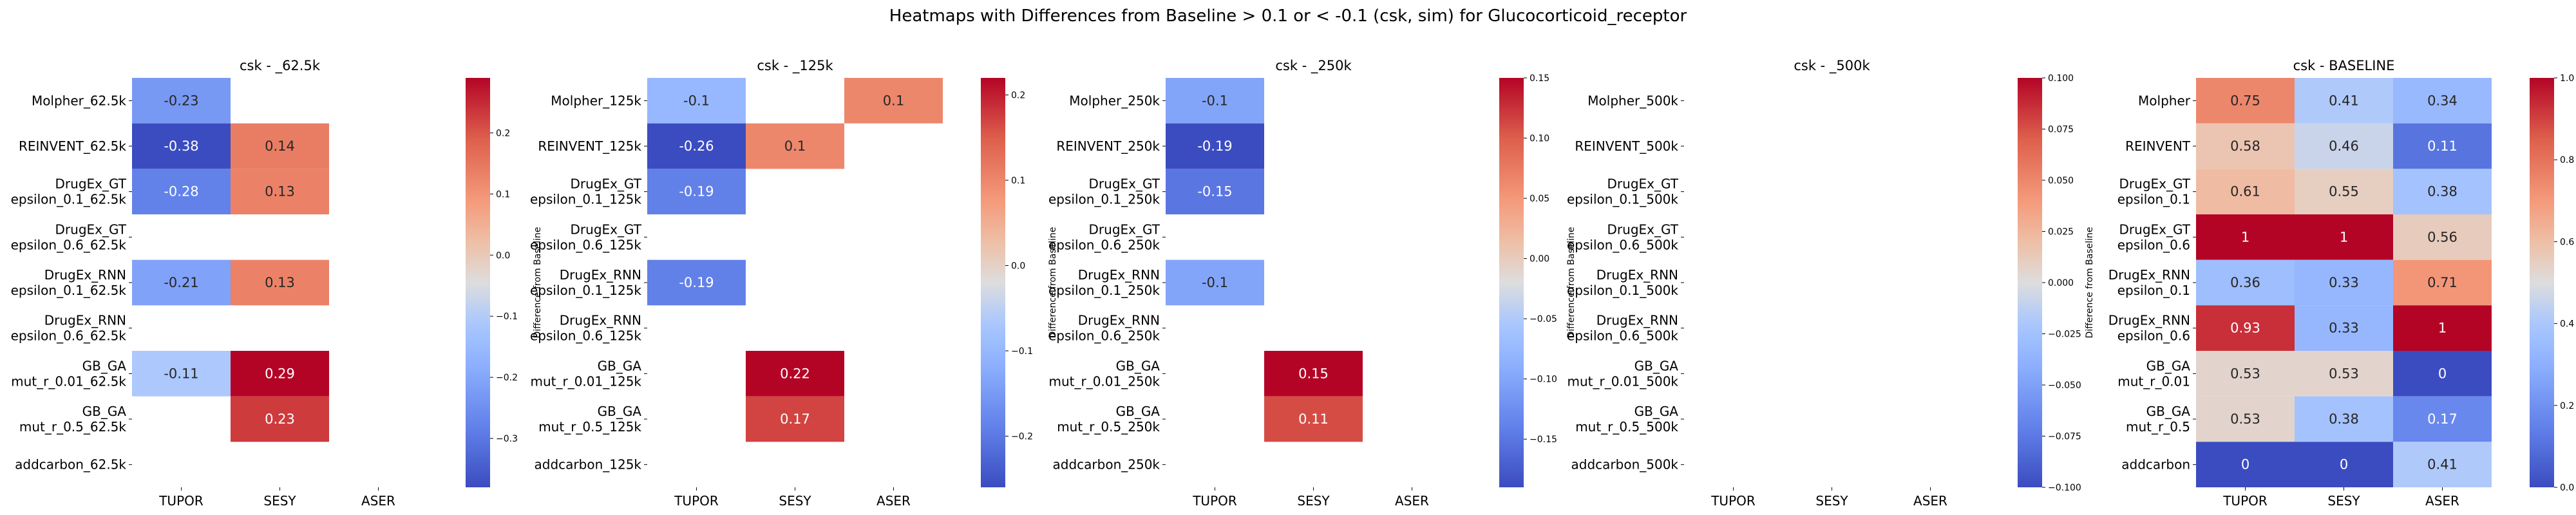 This screenshot has width=2576, height=515. Describe the element at coordinates (503, 194) in the screenshot. I see `colorbar-tick-label: 0.1` at that location.